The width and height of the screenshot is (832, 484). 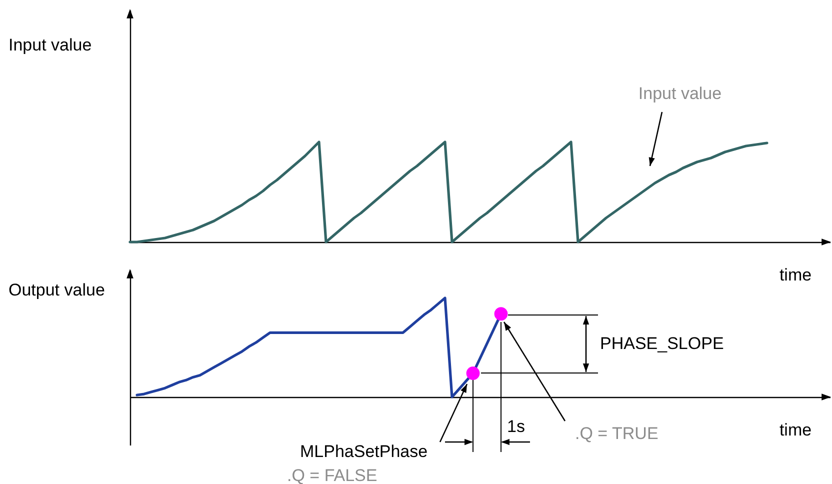 I want to click on text: .Q = TRUE, so click(x=616, y=433).